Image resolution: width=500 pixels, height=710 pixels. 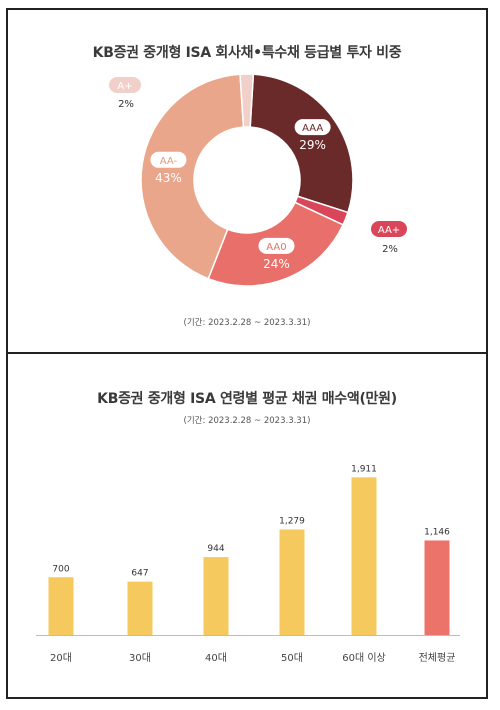 I want to click on bar-value-label-1: 647, so click(x=139, y=574).